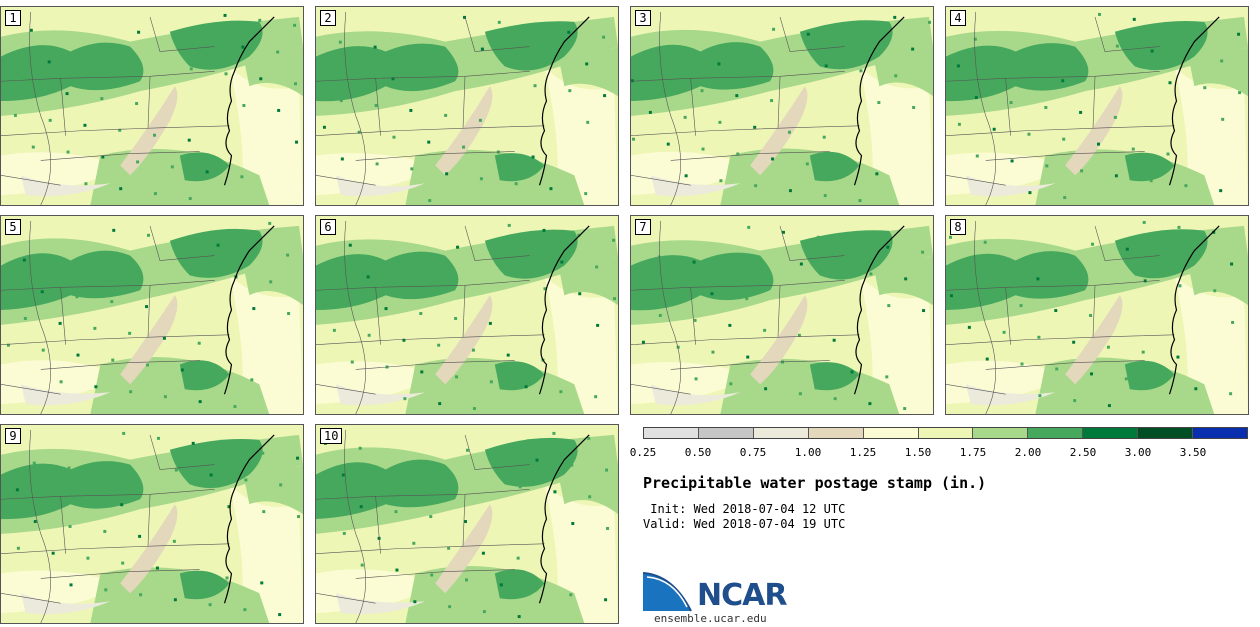 This screenshot has width=1260, height=627. I want to click on colorbar-tick-label: 2.00, so click(1028, 452).